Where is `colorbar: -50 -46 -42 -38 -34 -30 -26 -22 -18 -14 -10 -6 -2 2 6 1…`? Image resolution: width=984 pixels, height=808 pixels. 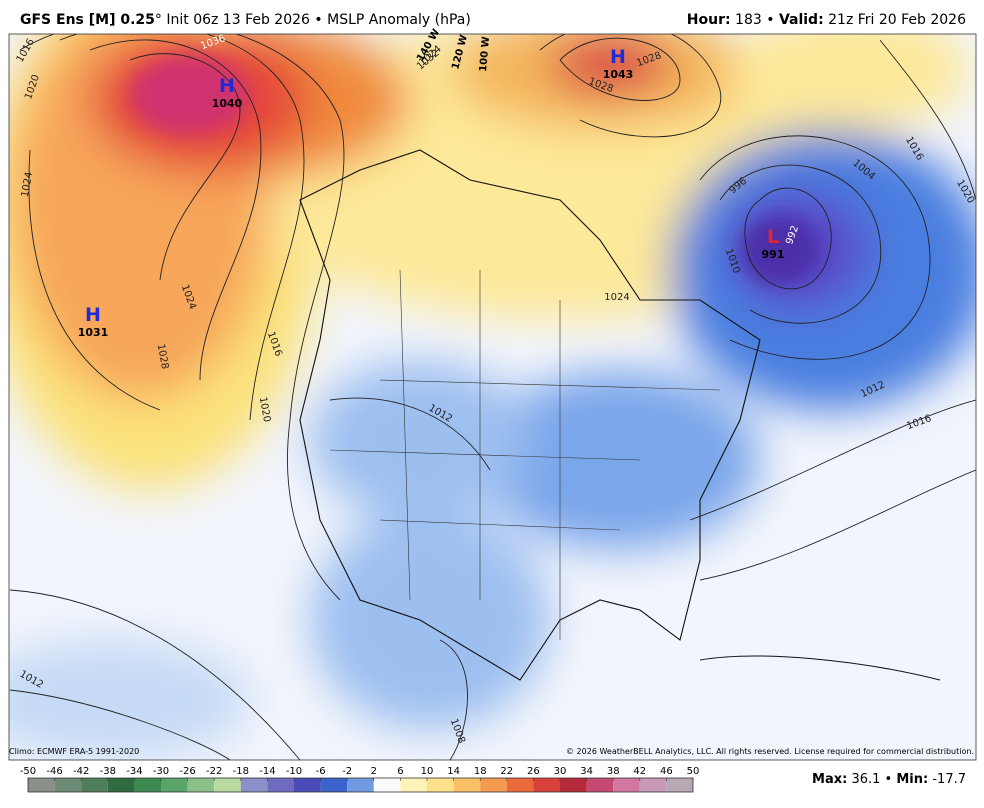 colorbar: -50 -46 -42 -38 -34 -30 -26 -22 -18 -14 -10 -6 -2 2 6 1… is located at coordinates (360, 779).